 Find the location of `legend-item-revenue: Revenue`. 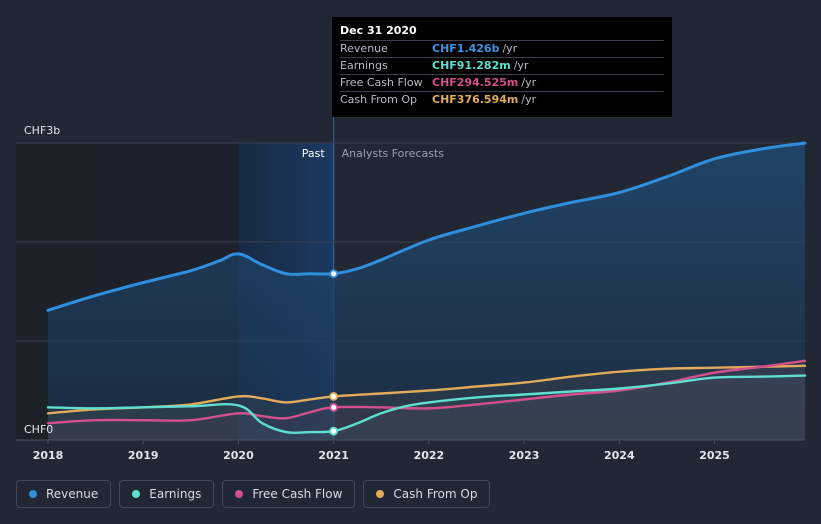

legend-item-revenue: Revenue is located at coordinates (64, 494).